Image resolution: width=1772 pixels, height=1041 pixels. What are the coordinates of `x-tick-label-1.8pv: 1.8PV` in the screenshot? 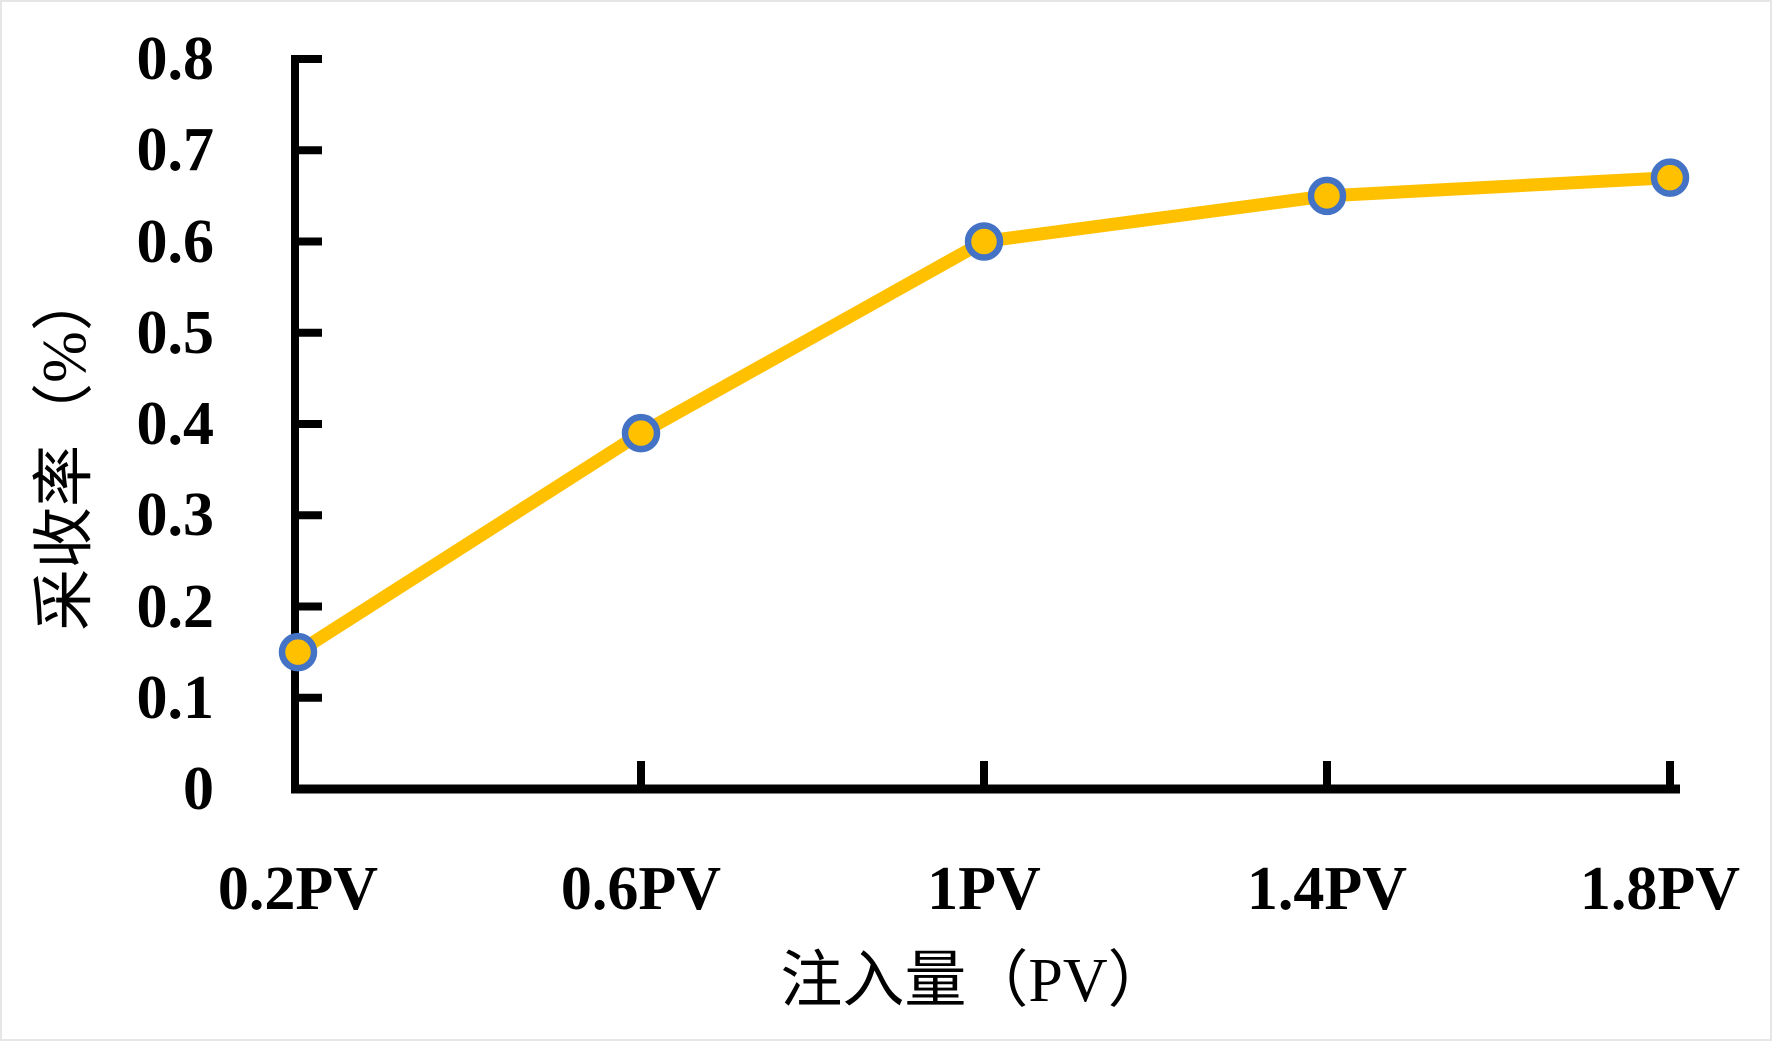 It's located at (1660, 889).